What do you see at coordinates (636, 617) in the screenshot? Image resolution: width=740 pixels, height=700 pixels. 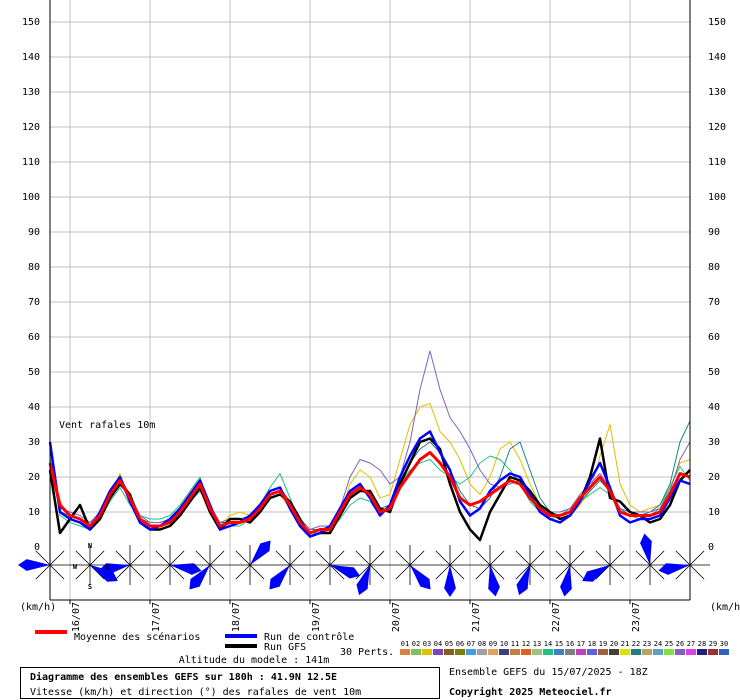 I see `x-tick-label: 23/07` at bounding box center [636, 617].